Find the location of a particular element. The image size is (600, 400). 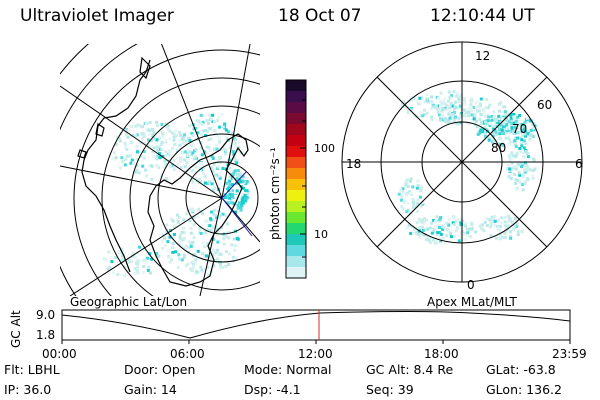

instrument-title: Ultraviolet Imager is located at coordinates (97, 16).